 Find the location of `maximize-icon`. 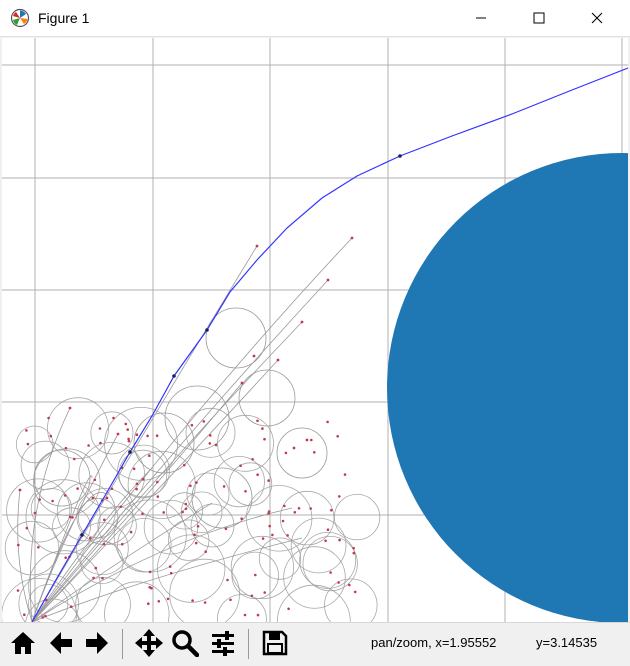

maximize-icon is located at coordinates (539, 18).